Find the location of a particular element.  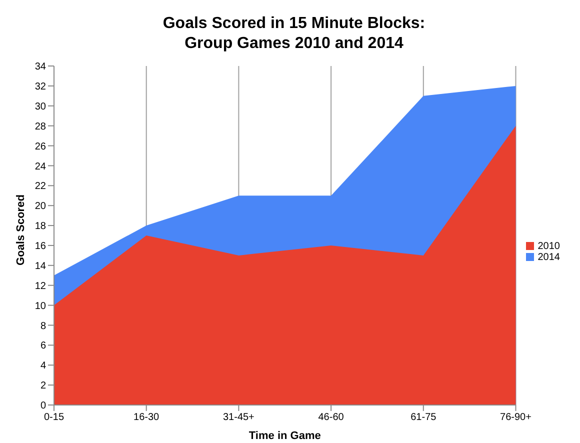

y-tick-label: 32 is located at coordinates (40, 86).